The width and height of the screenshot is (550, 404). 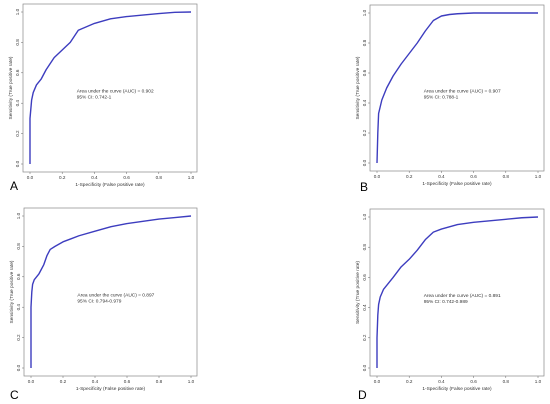 I want to click on ci-annotation: 95% CI: 0.742-1, so click(x=94, y=98).